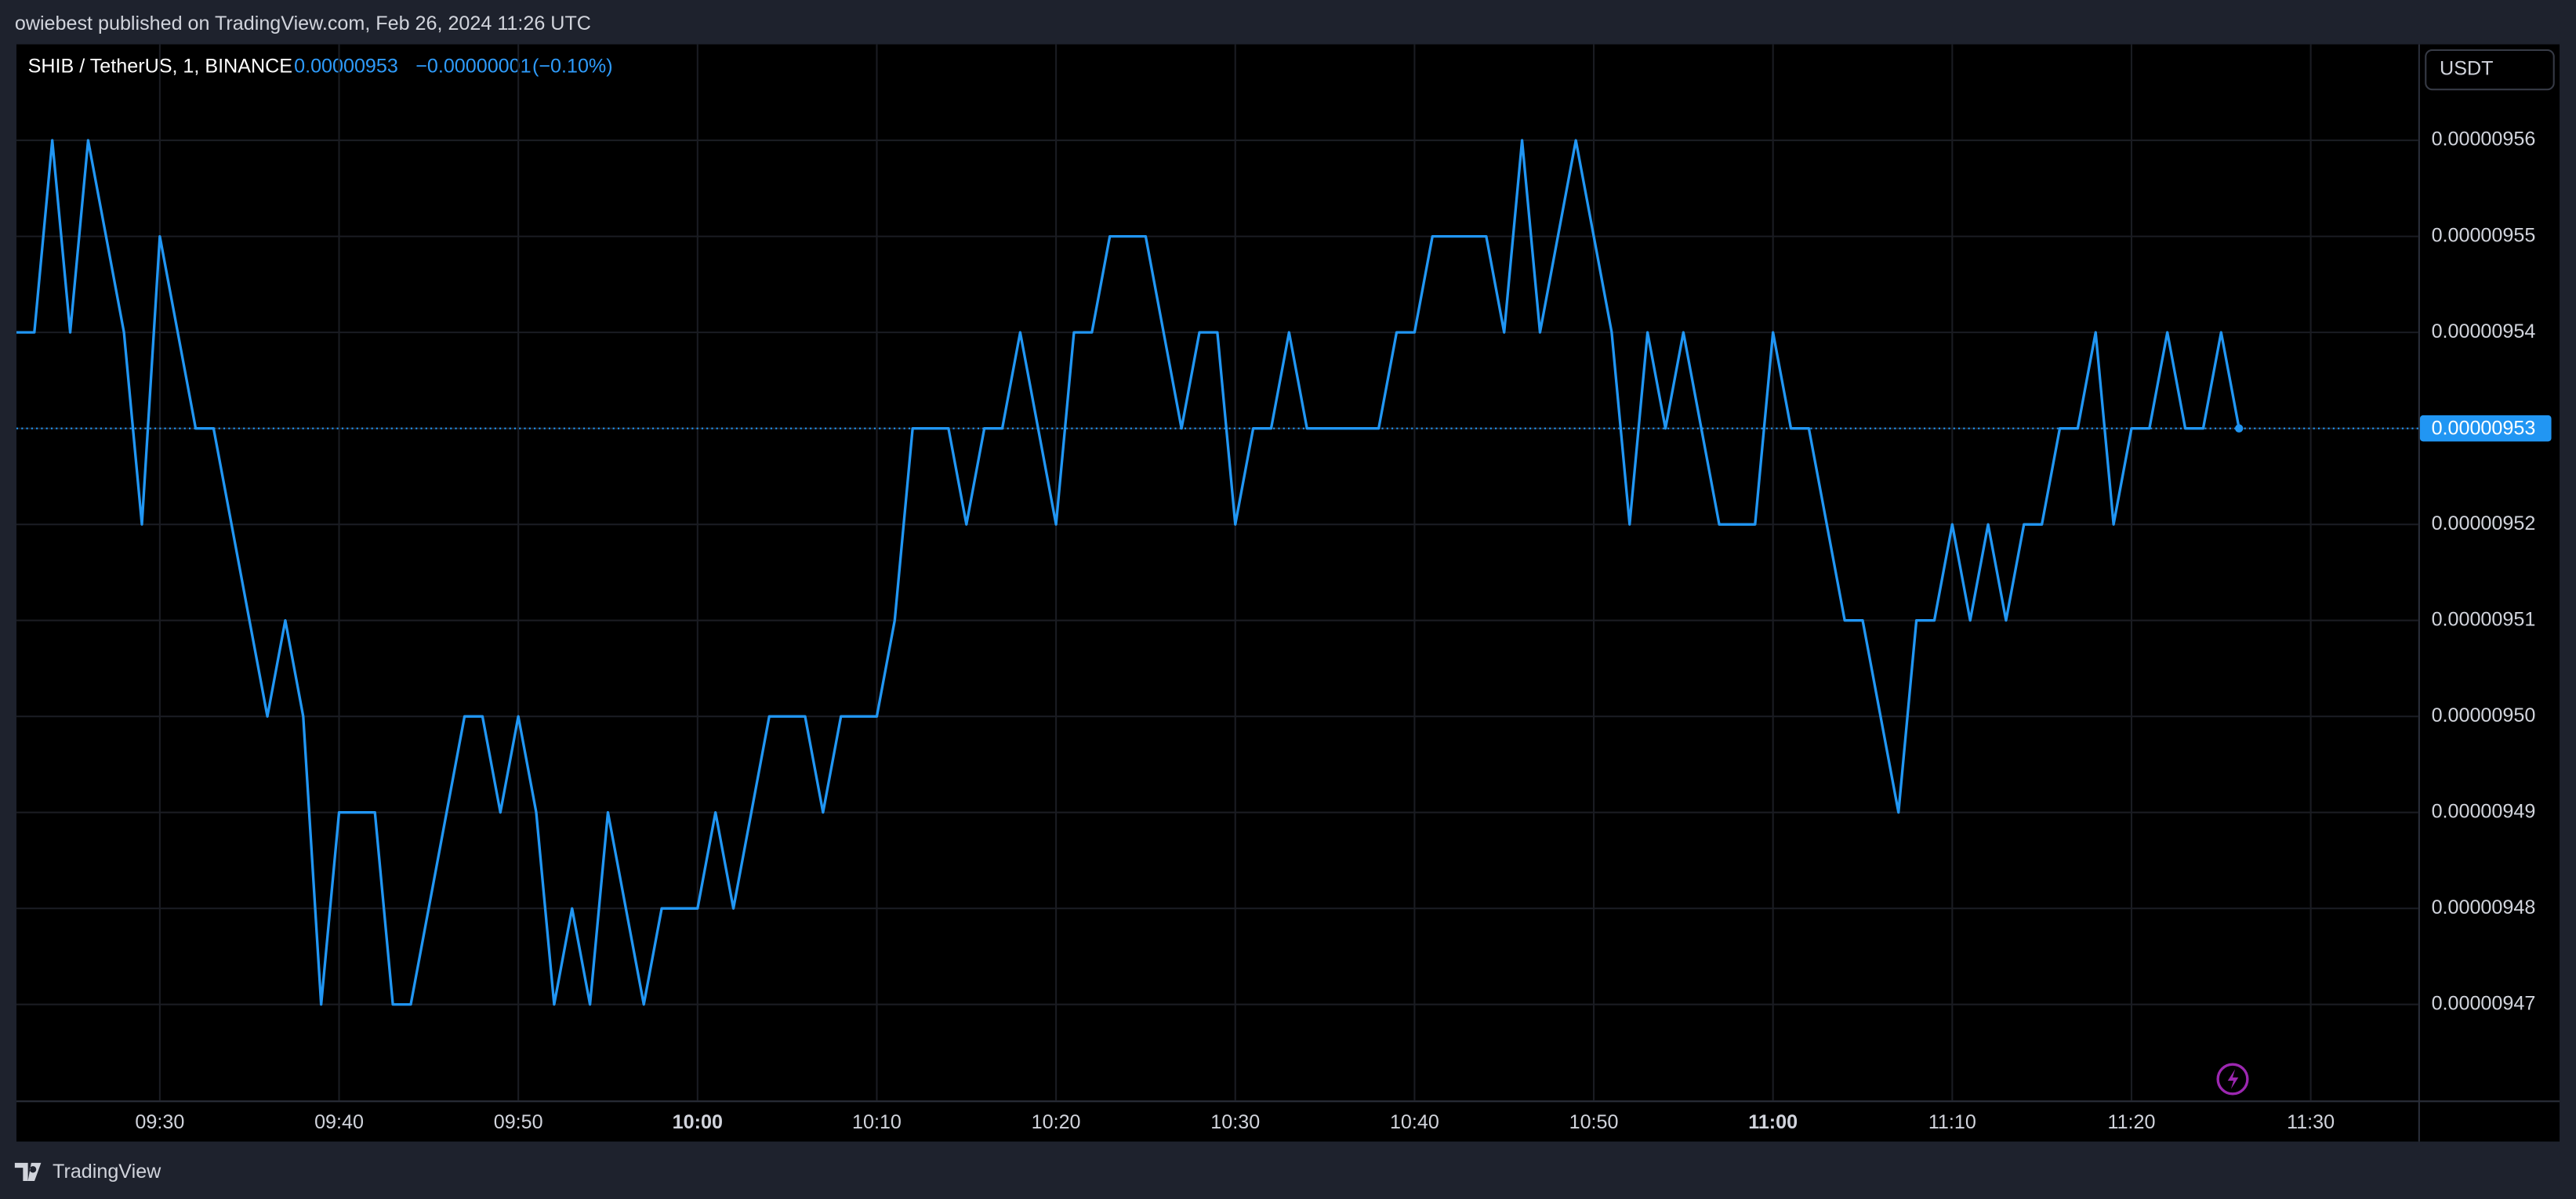 Image resolution: width=2576 pixels, height=1199 pixels. I want to click on alert-bolt, so click(2233, 1079).